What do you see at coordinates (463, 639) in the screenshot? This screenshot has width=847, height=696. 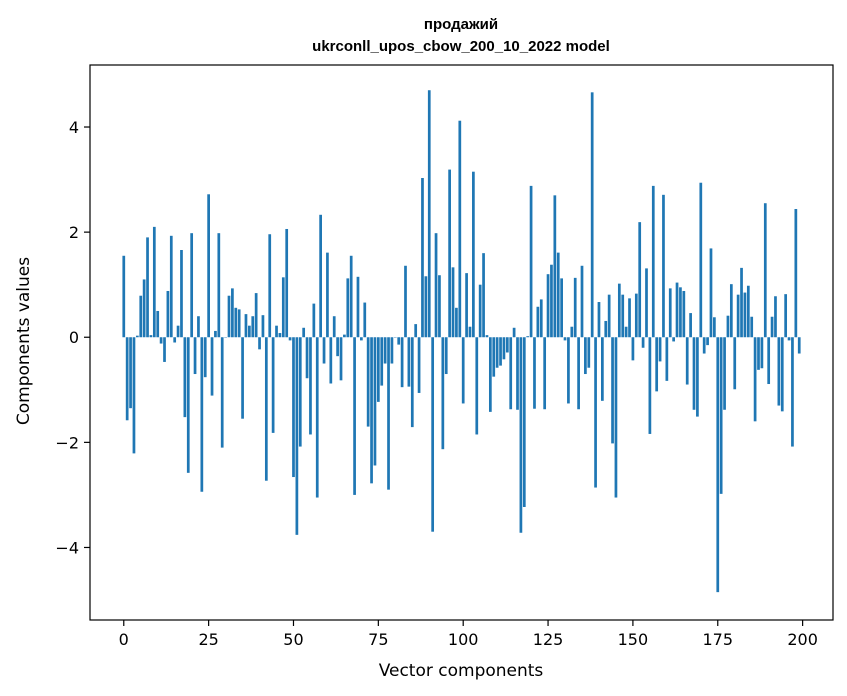 I see `x-tick-label: 100` at bounding box center [463, 639].